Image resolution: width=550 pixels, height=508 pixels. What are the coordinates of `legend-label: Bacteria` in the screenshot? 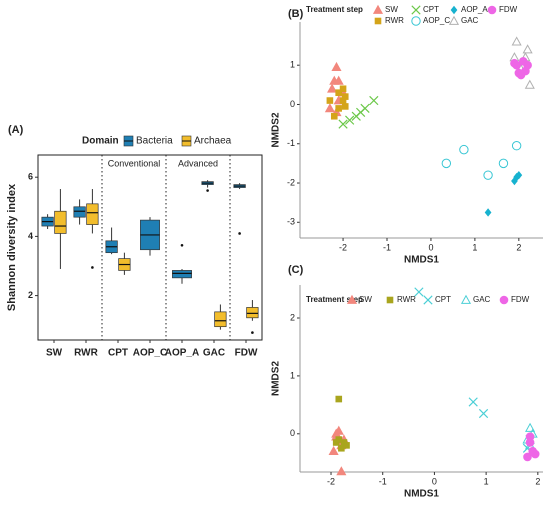 It's located at (154, 141).